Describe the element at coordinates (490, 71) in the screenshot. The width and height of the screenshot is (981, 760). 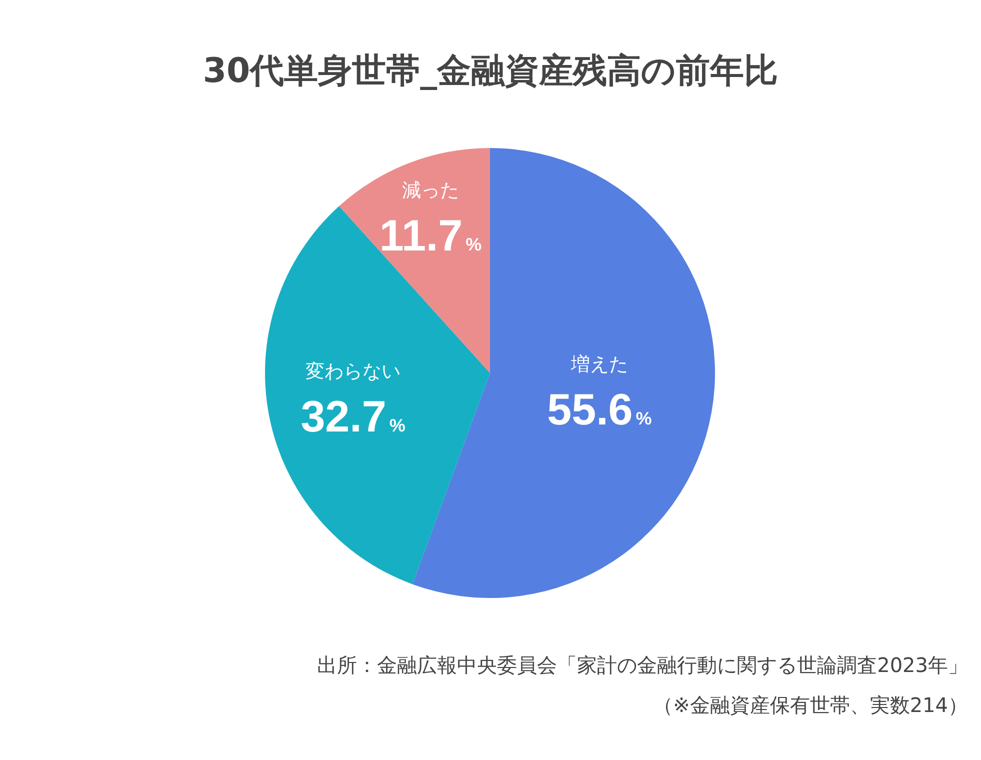
I see `chart-title: 30代単身世帯_金融資産残高の前年比` at that location.